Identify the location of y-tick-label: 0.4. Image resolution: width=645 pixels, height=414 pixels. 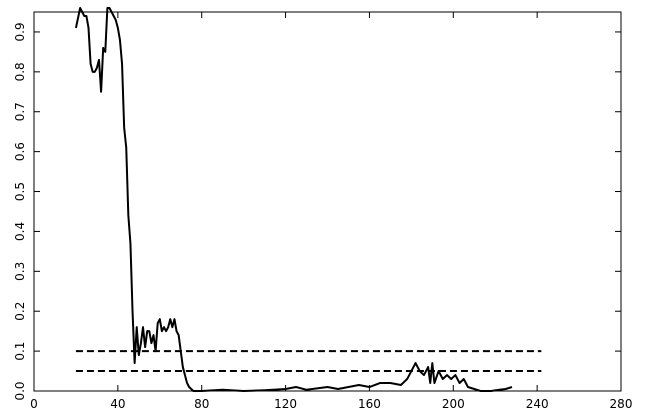
(20, 231).